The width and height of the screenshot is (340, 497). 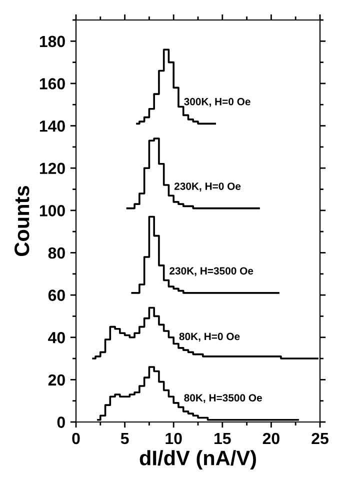 What do you see at coordinates (124, 438) in the screenshot?
I see `x-tick-label: 5` at bounding box center [124, 438].